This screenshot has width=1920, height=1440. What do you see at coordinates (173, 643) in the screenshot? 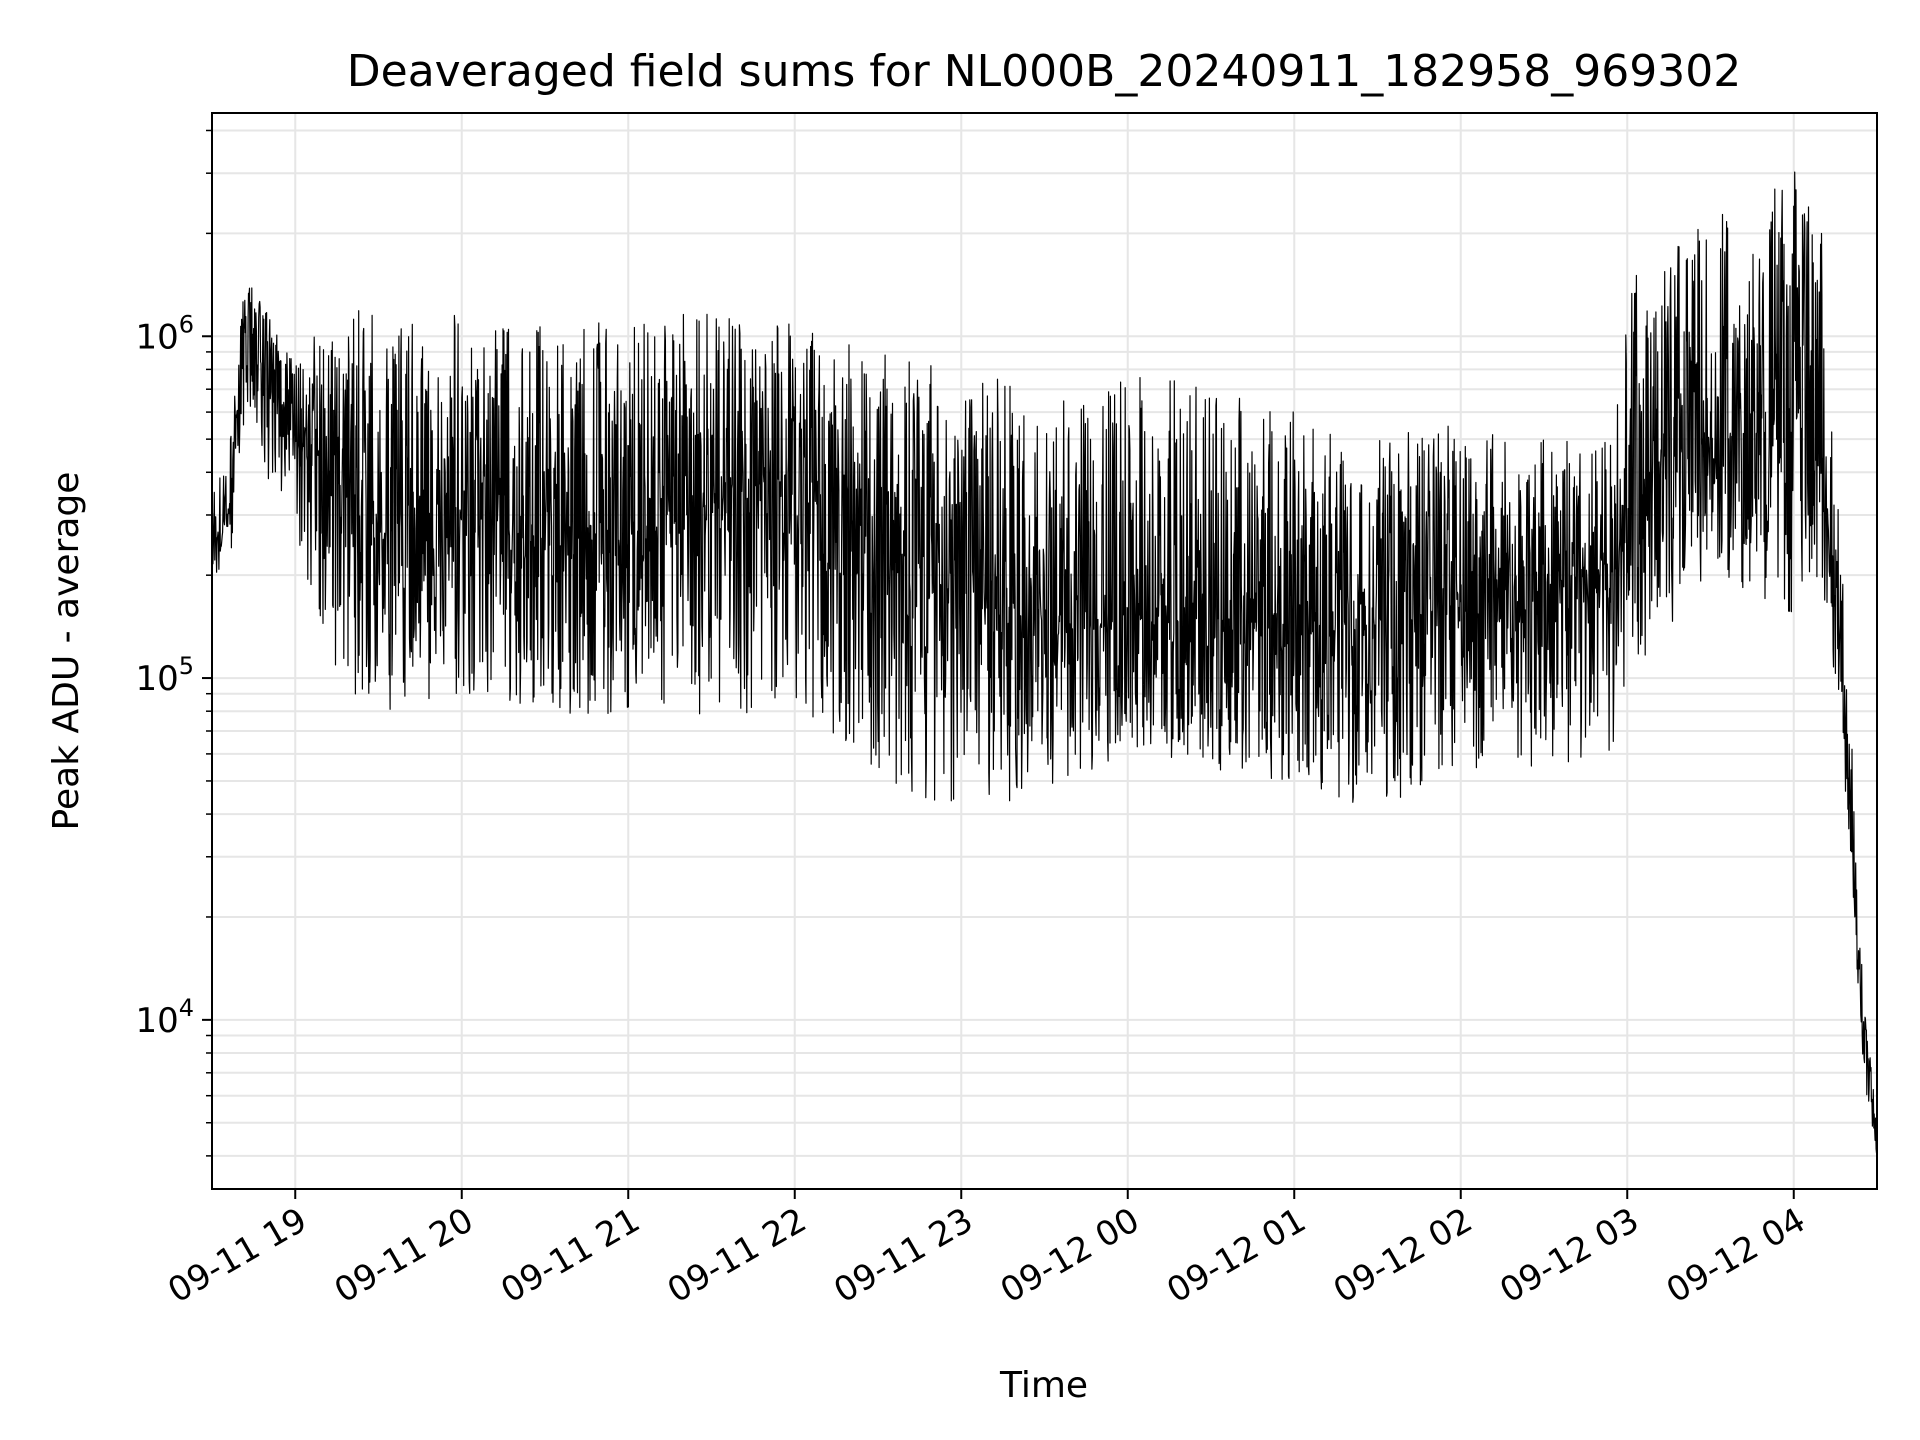
I see `y-axis: 10⁴ 10⁵ 10⁶` at bounding box center [173, 643].